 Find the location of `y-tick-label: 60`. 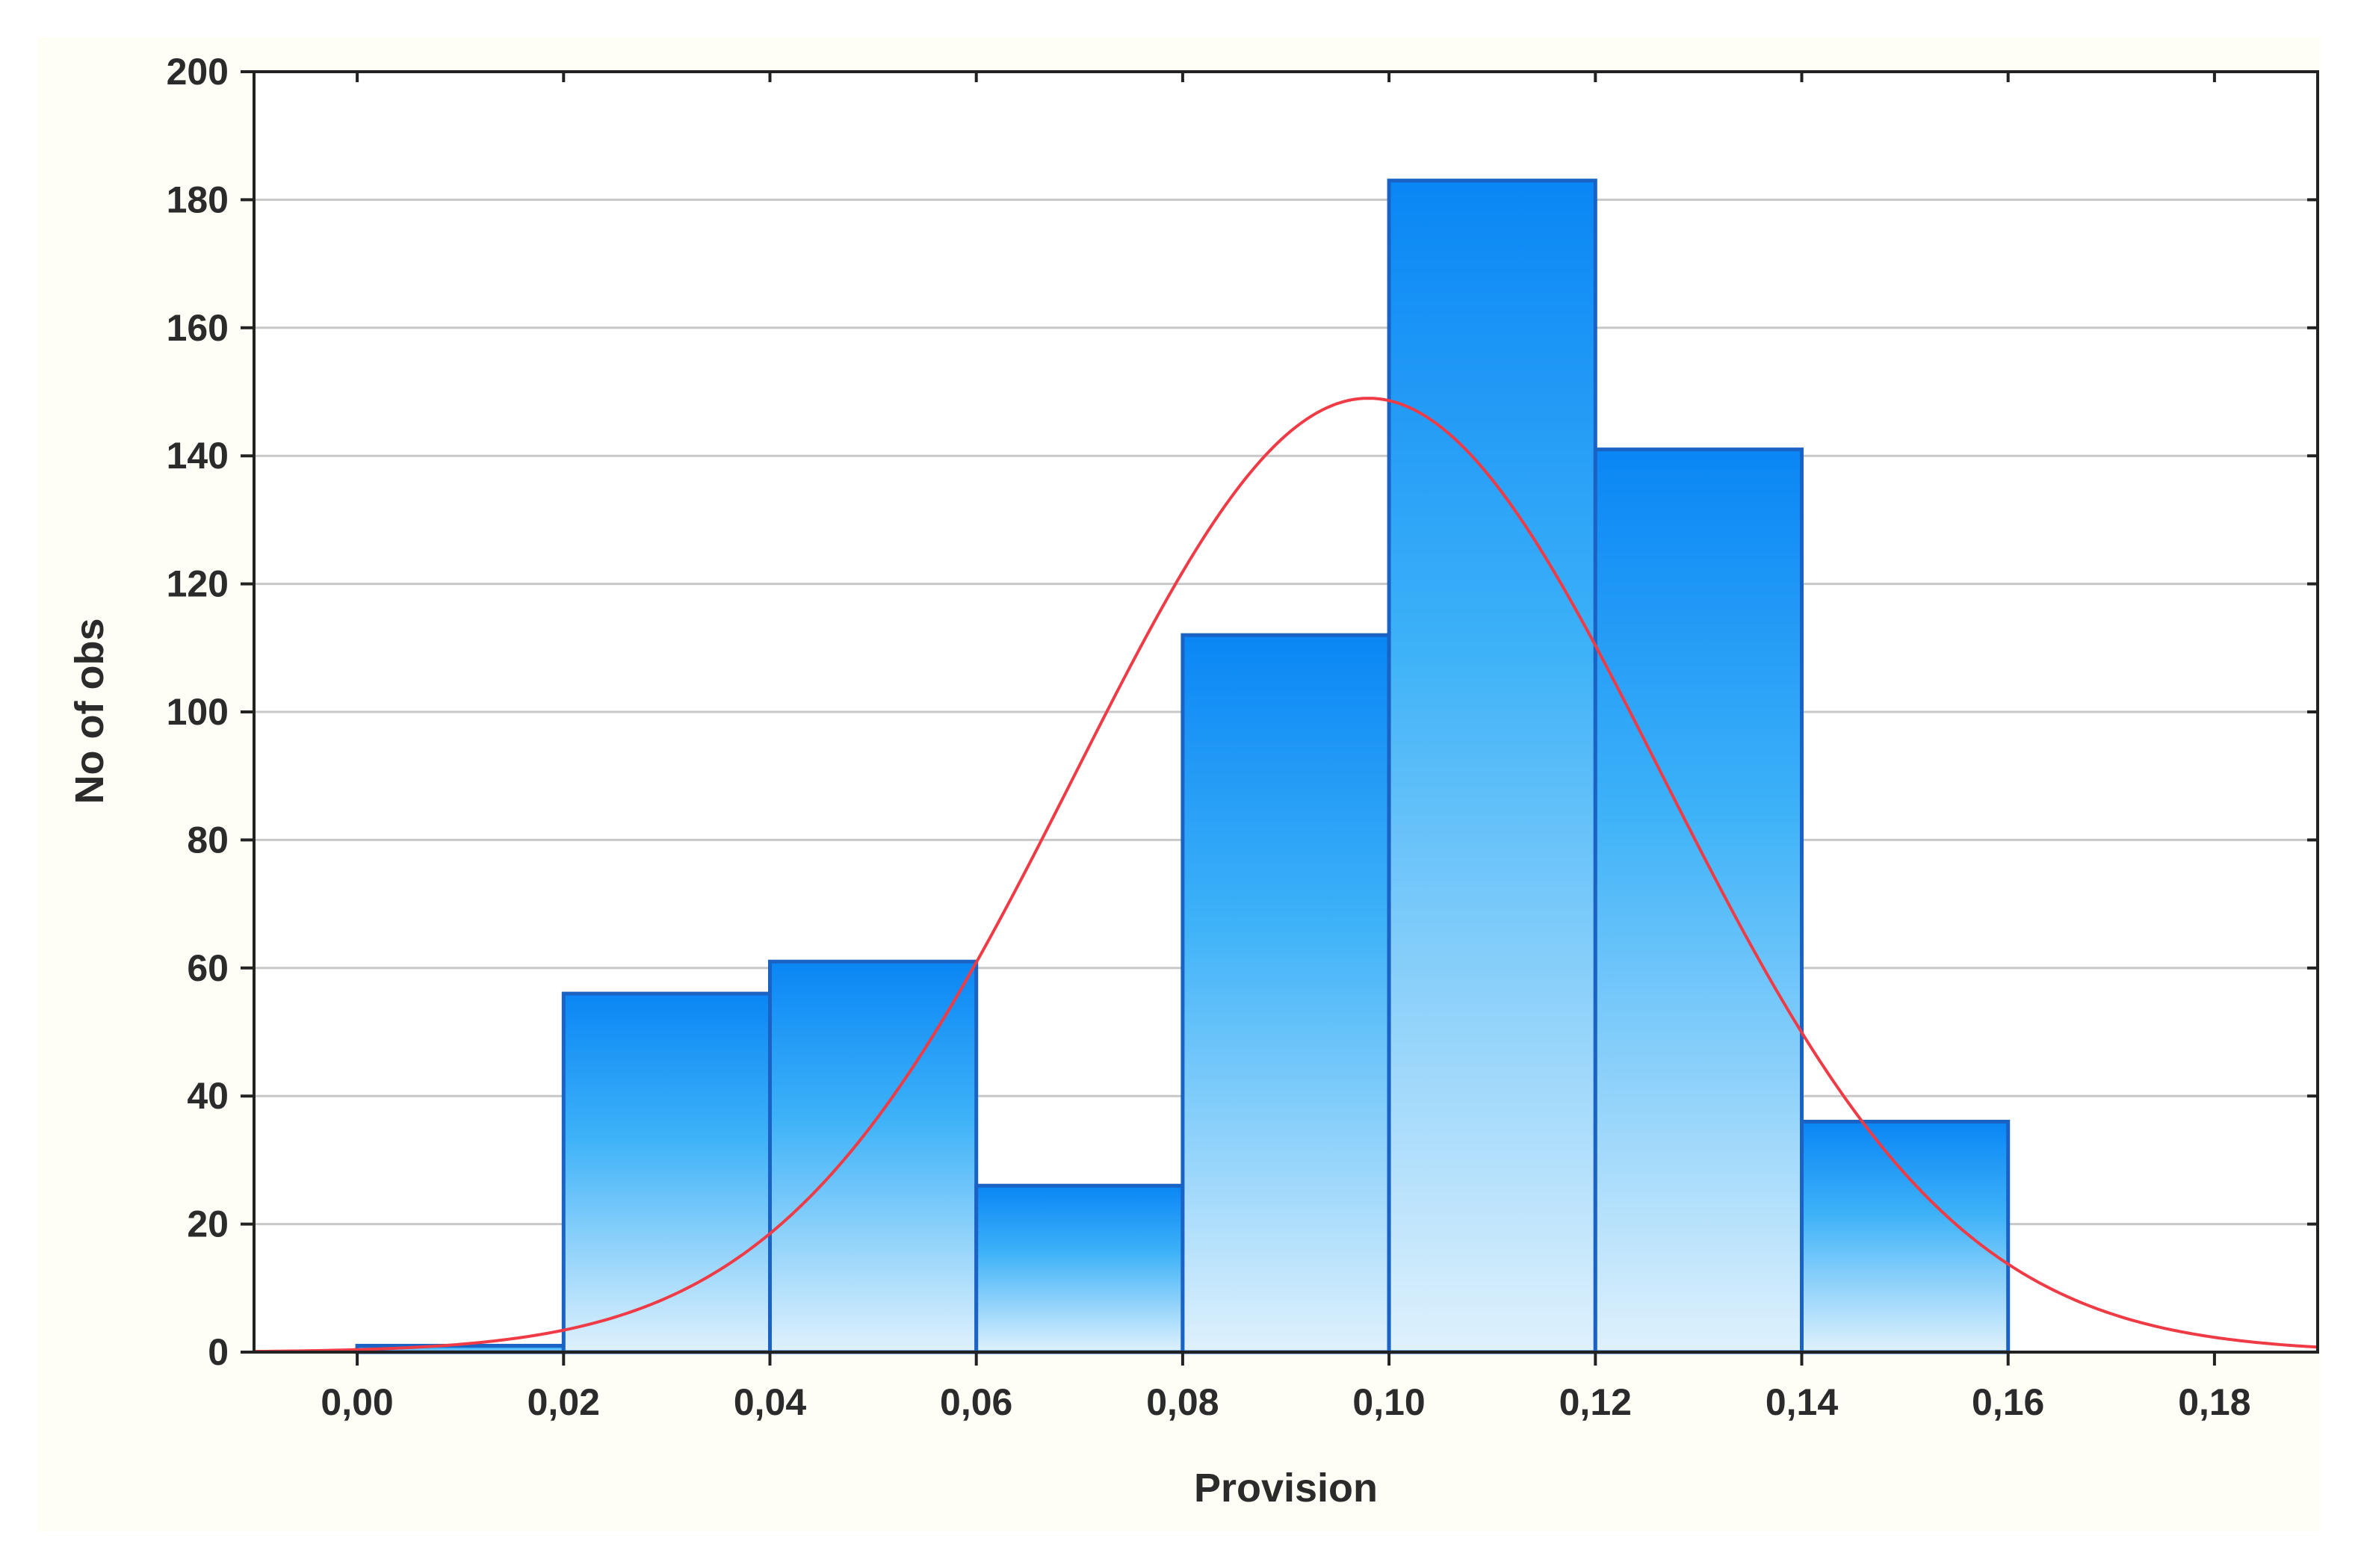

y-tick-label: 60 is located at coordinates (208, 968).